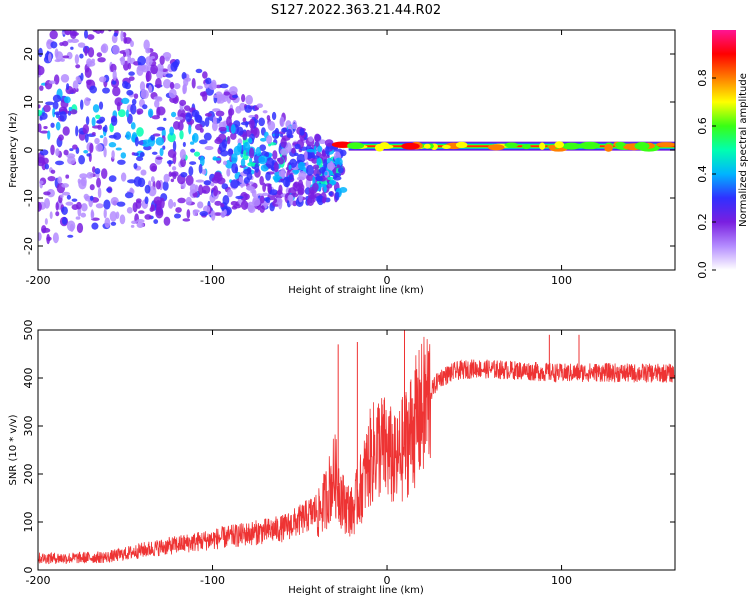 This screenshot has height=600, width=750. What do you see at coordinates (356, 290) in the screenshot?
I see `spectrogram-xlabel: Height of straight line (km)` at bounding box center [356, 290].